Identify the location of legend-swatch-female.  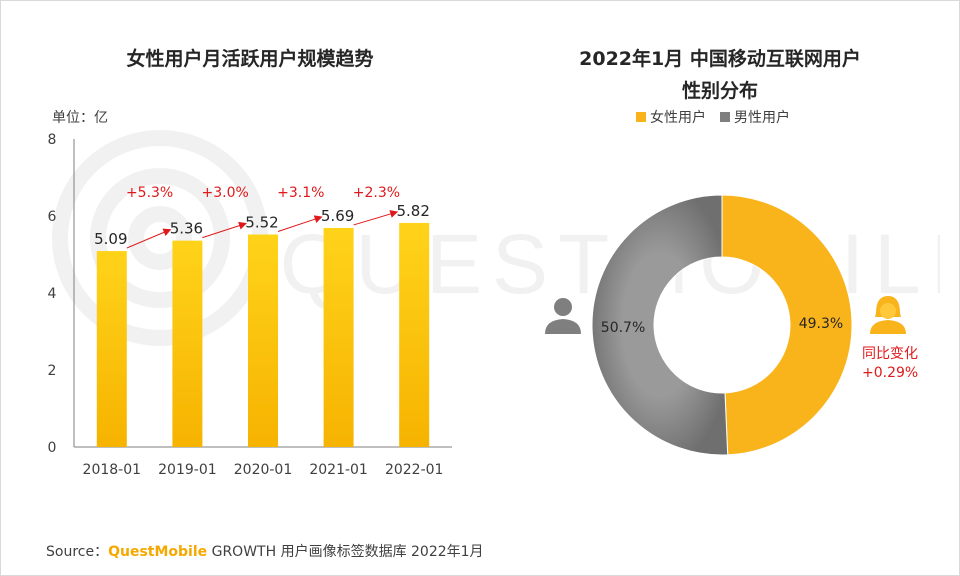
(641, 117).